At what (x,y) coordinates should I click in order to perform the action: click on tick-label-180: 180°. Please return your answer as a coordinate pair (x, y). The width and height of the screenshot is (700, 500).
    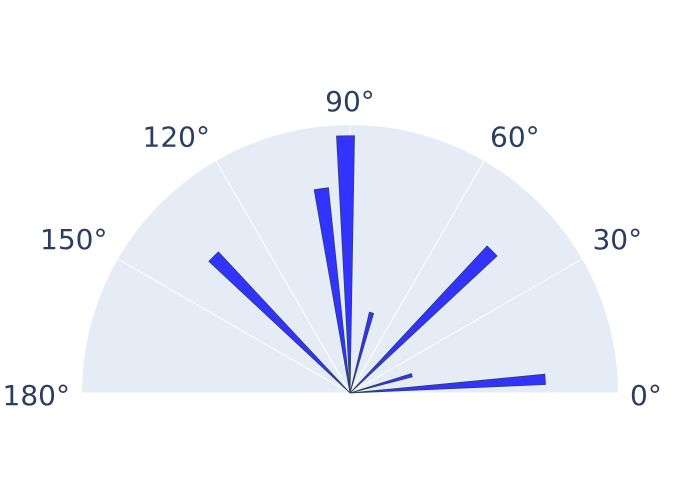
    Looking at the image, I should click on (36, 395).